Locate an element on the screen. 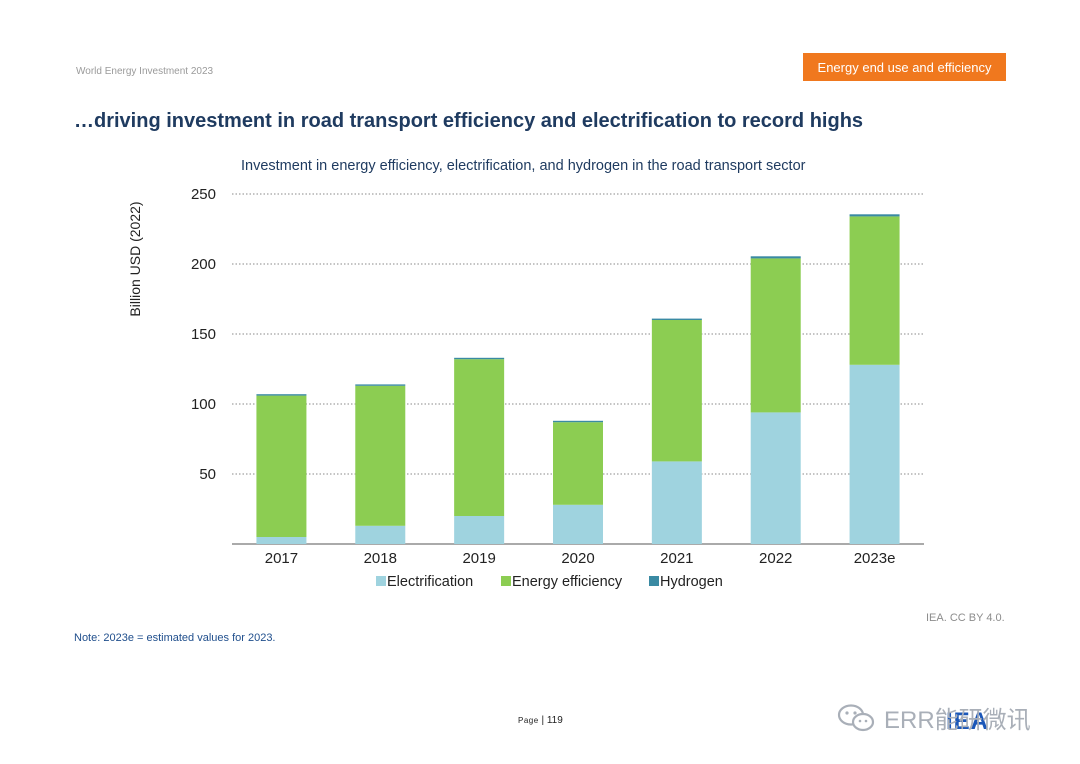 Image resolution: width=1080 pixels, height=764 pixels. watermark: ERR能研微讯 is located at coordinates (933, 717).